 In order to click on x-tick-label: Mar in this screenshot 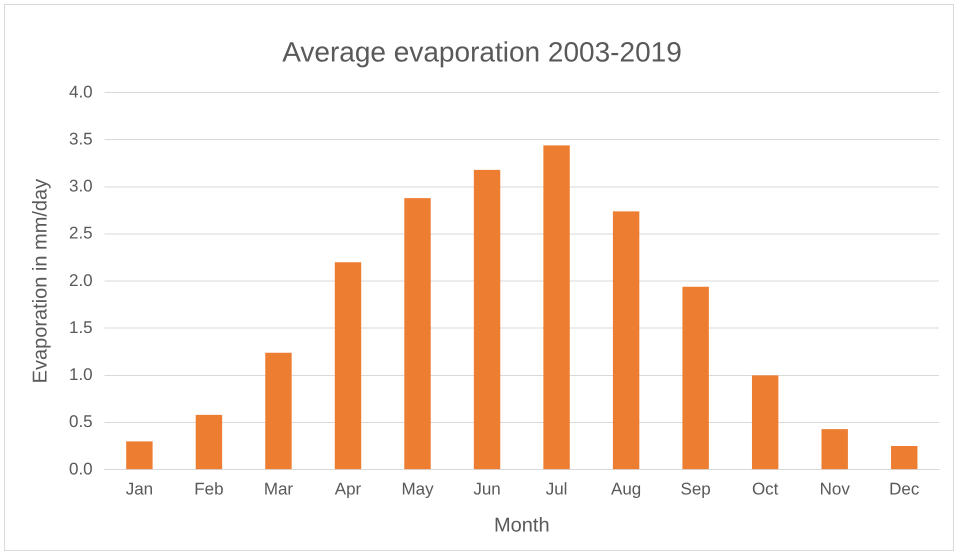, I will do `click(279, 488)`.